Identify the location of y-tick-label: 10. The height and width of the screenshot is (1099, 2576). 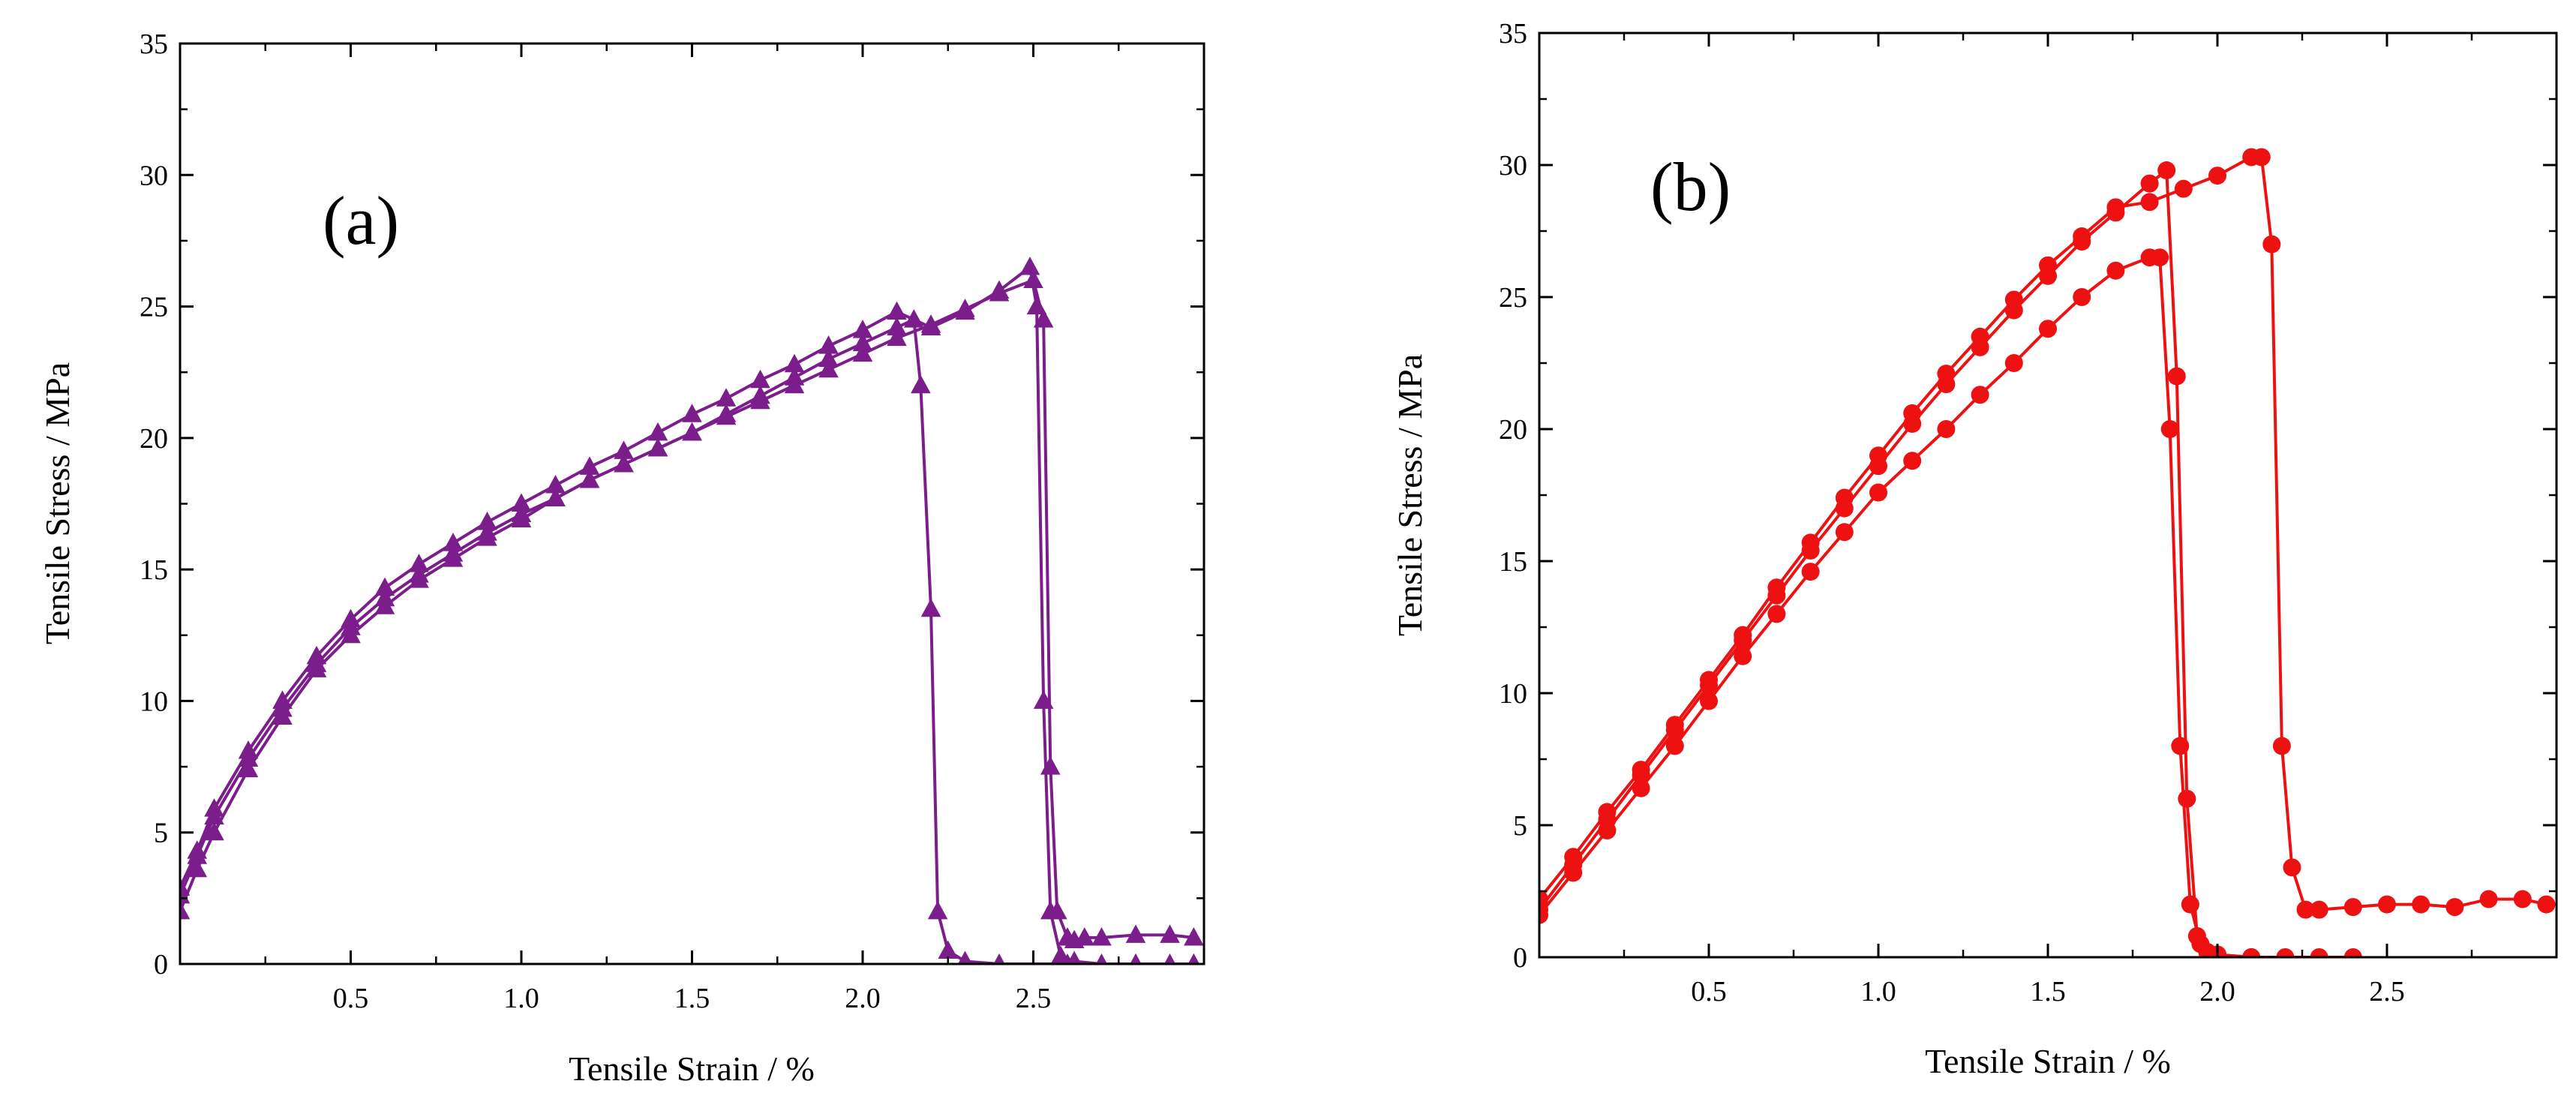
(1513, 694).